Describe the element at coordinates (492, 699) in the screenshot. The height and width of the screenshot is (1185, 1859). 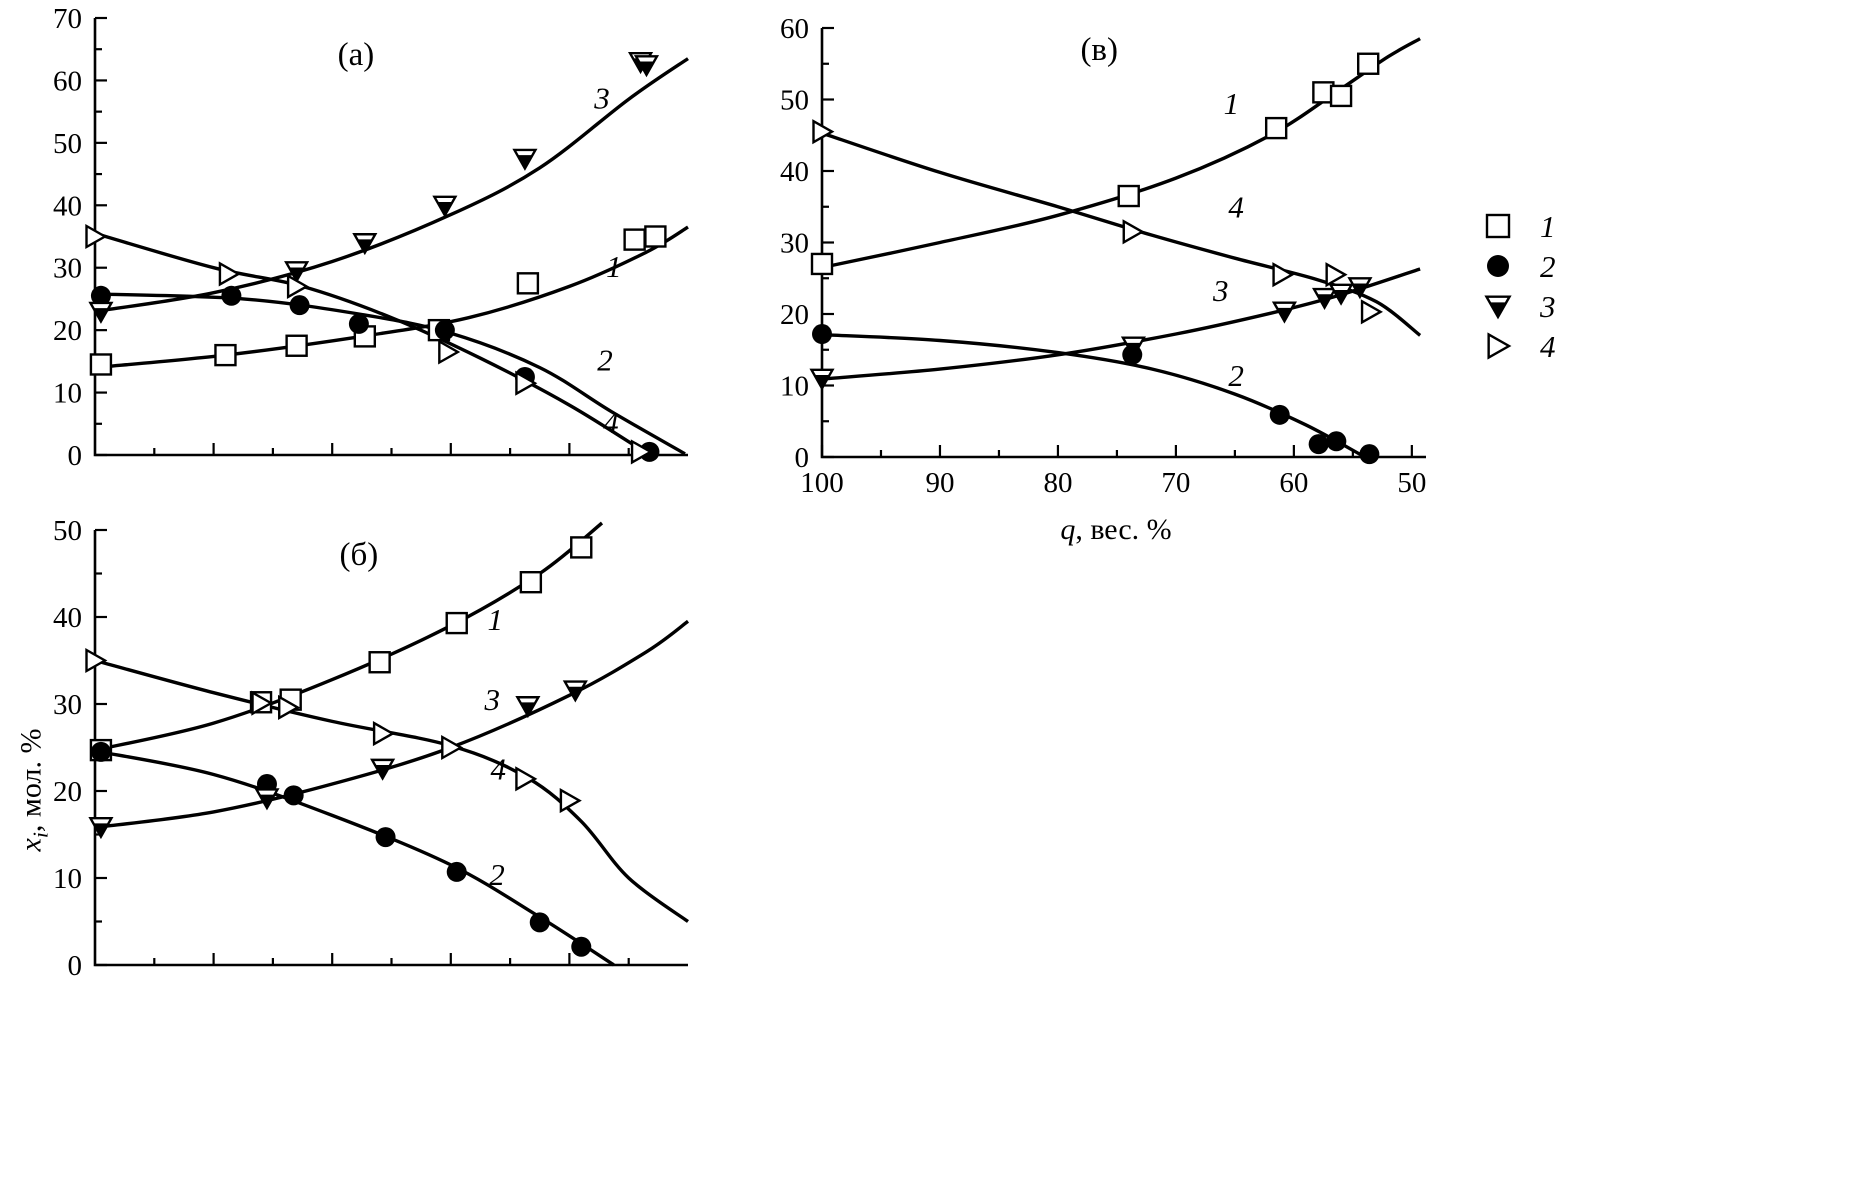
I see `curve-label-3: 3` at that location.